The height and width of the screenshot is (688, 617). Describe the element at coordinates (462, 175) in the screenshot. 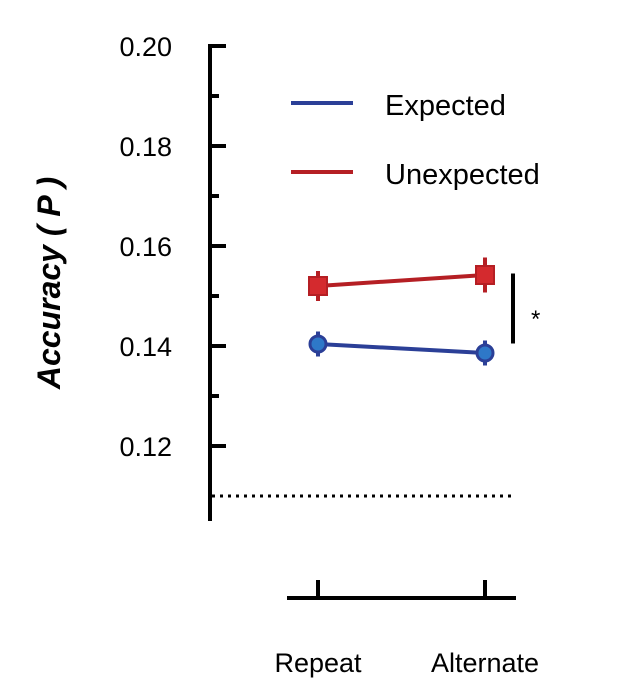

I see `legend-label-unexpected: Unexpected` at that location.